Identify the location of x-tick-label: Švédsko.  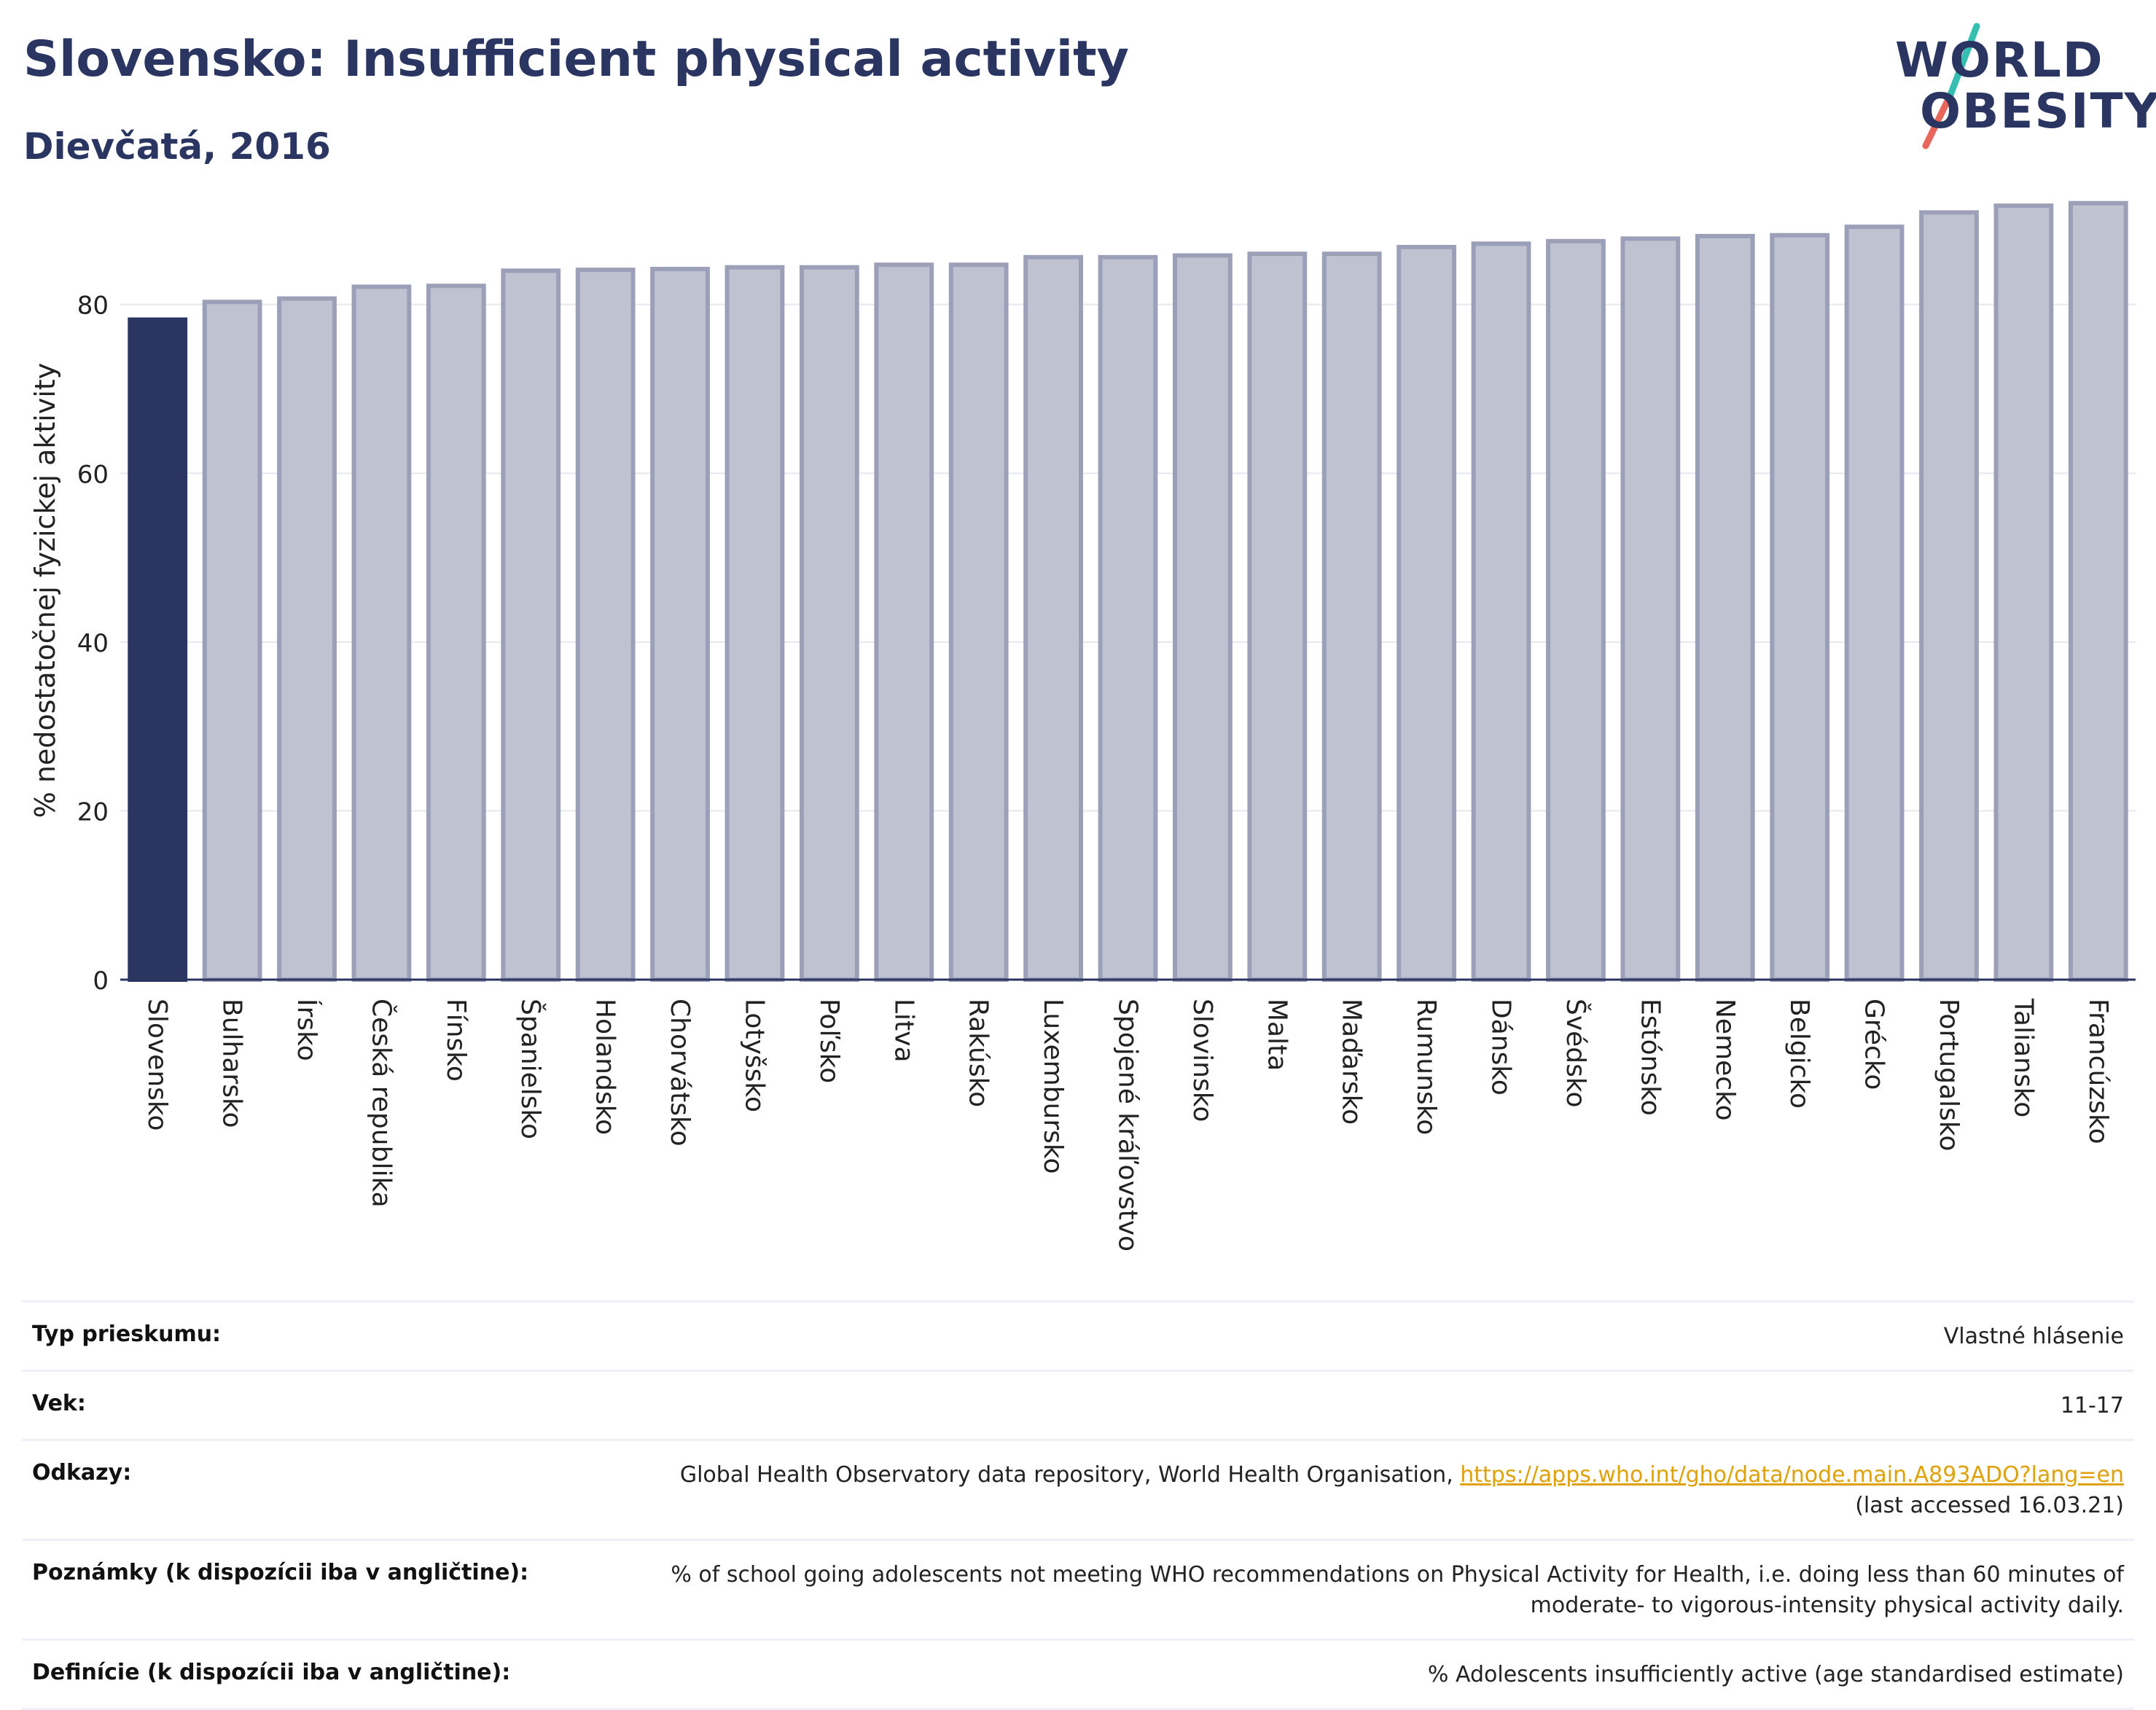
(1576, 1053).